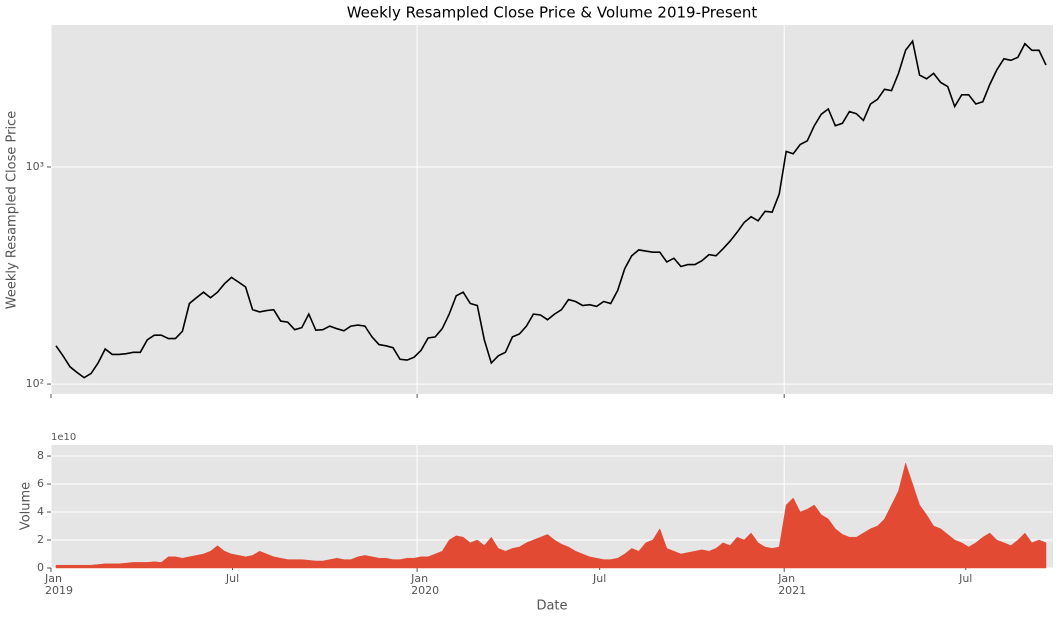 This screenshot has width=1061, height=620. Describe the element at coordinates (425, 584) in the screenshot. I see `x-tick-label: Jan 2020` at that location.